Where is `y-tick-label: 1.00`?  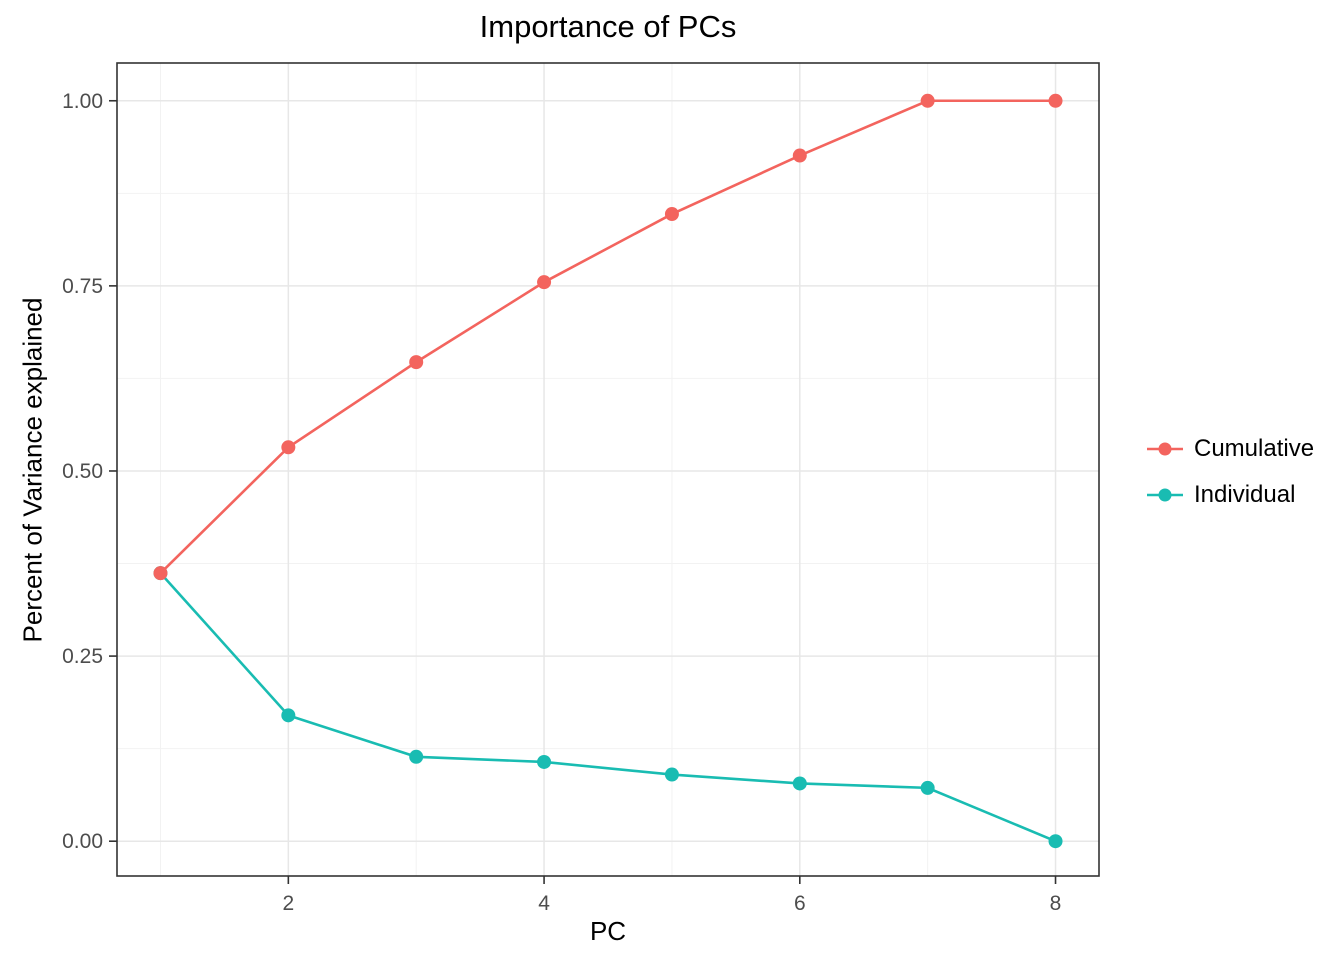 y-tick-label: 1.00 is located at coordinates (82, 101).